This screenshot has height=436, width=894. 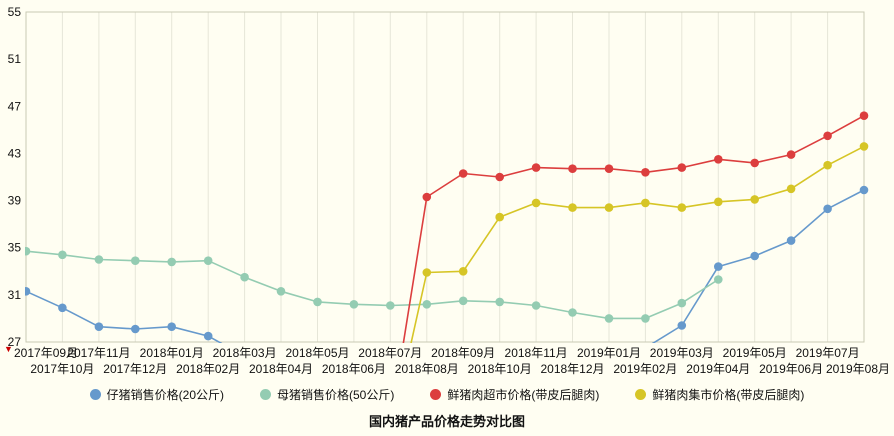 What do you see at coordinates (327, 394) in the screenshot?
I see `legend-item: 母猪销售价格(50公斤)` at bounding box center [327, 394].